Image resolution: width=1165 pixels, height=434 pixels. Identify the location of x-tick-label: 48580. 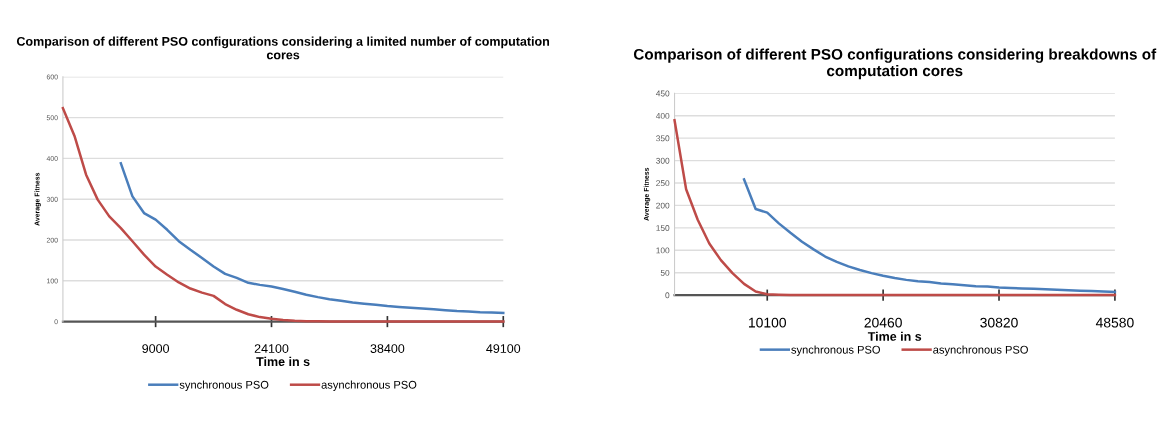
(1114, 322).